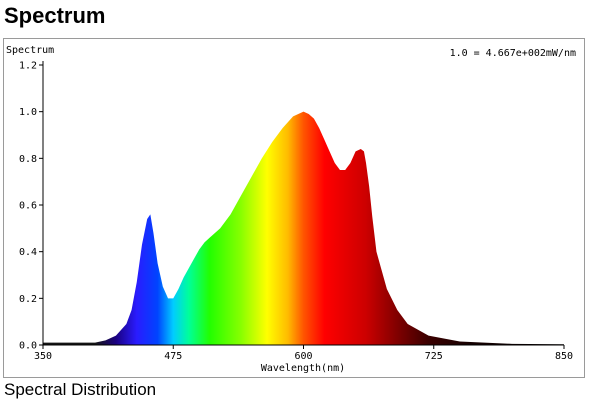 The height and width of the screenshot is (404, 589). I want to click on x-tick-label: 600, so click(303, 356).